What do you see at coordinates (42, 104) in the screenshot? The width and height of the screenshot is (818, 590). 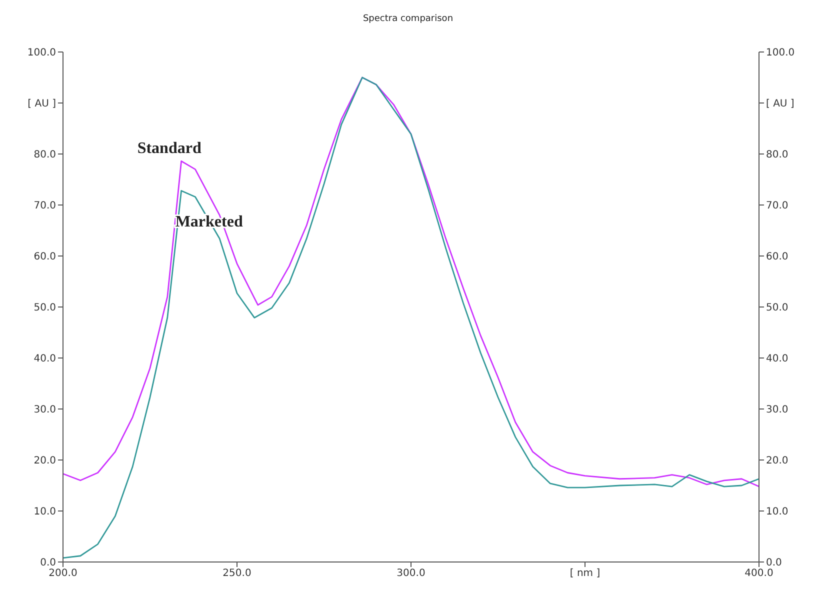 I see `y-tick-label: [ AU ]` at bounding box center [42, 104].